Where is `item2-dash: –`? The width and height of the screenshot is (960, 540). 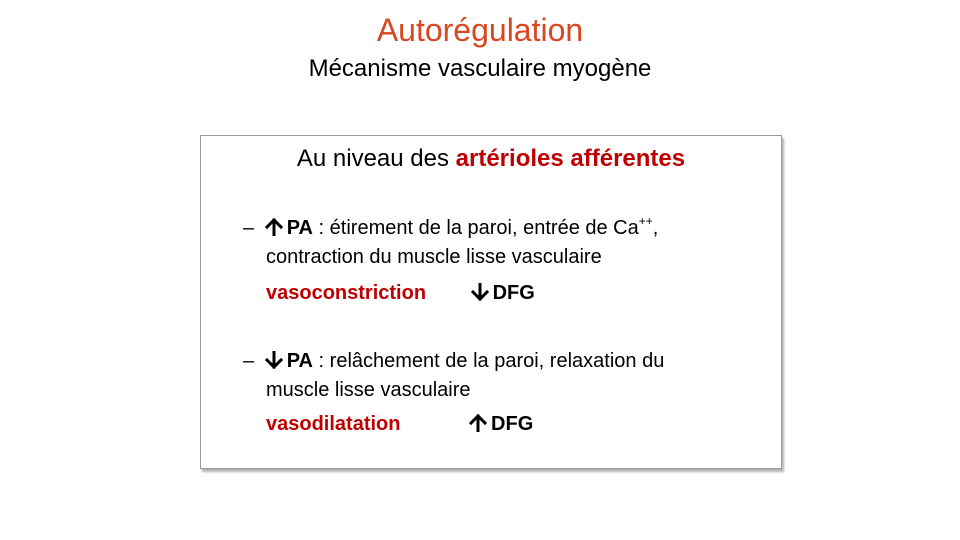
item2-dash: – is located at coordinates (249, 361).